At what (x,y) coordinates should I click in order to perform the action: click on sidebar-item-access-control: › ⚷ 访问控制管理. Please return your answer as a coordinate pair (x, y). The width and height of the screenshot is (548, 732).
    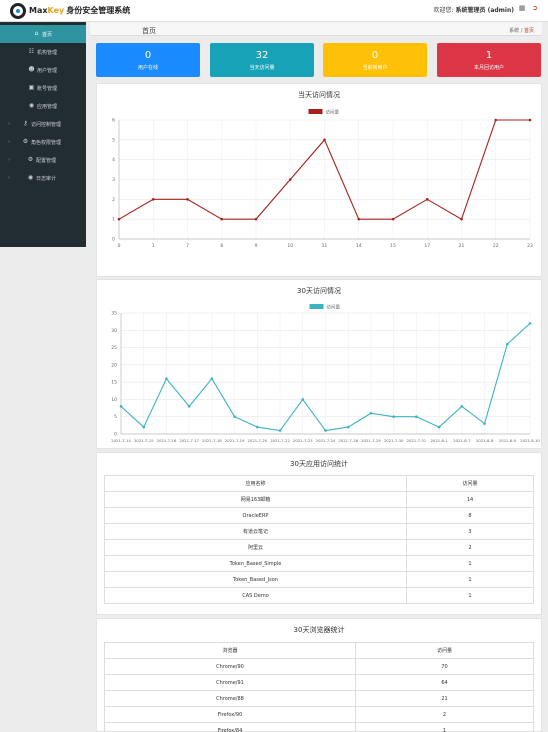
    Looking at the image, I should click on (43, 124).